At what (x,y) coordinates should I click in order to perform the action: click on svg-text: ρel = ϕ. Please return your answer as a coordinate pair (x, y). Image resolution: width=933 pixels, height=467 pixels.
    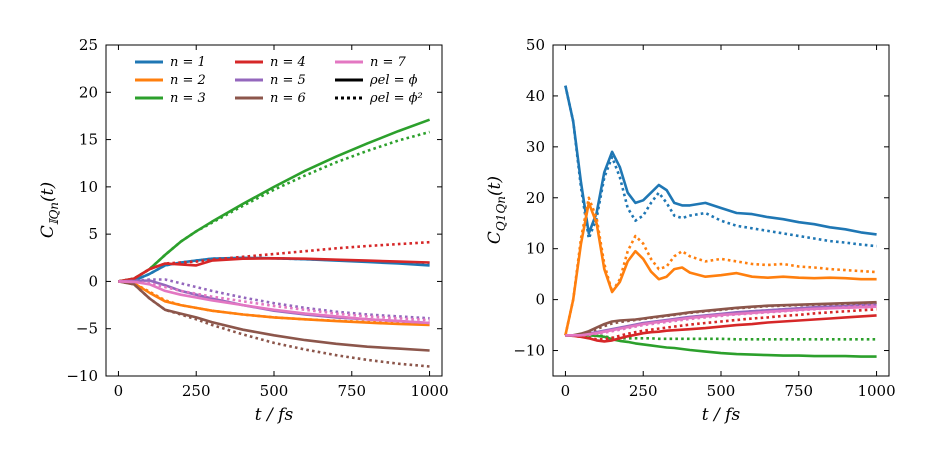
    Looking at the image, I should click on (393, 80).